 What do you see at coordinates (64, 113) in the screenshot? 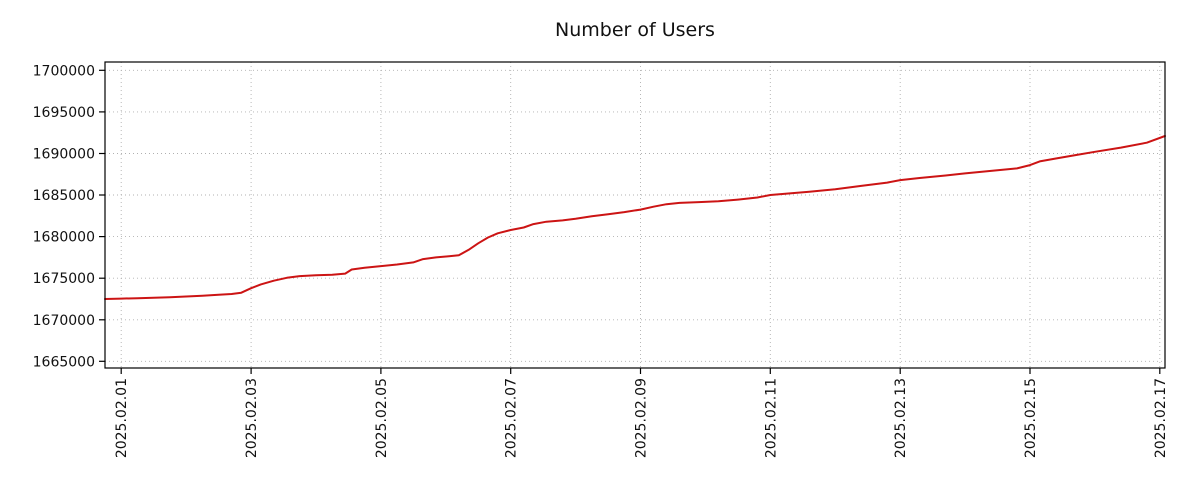
I see `y-tick-label: 1695000` at bounding box center [64, 113].